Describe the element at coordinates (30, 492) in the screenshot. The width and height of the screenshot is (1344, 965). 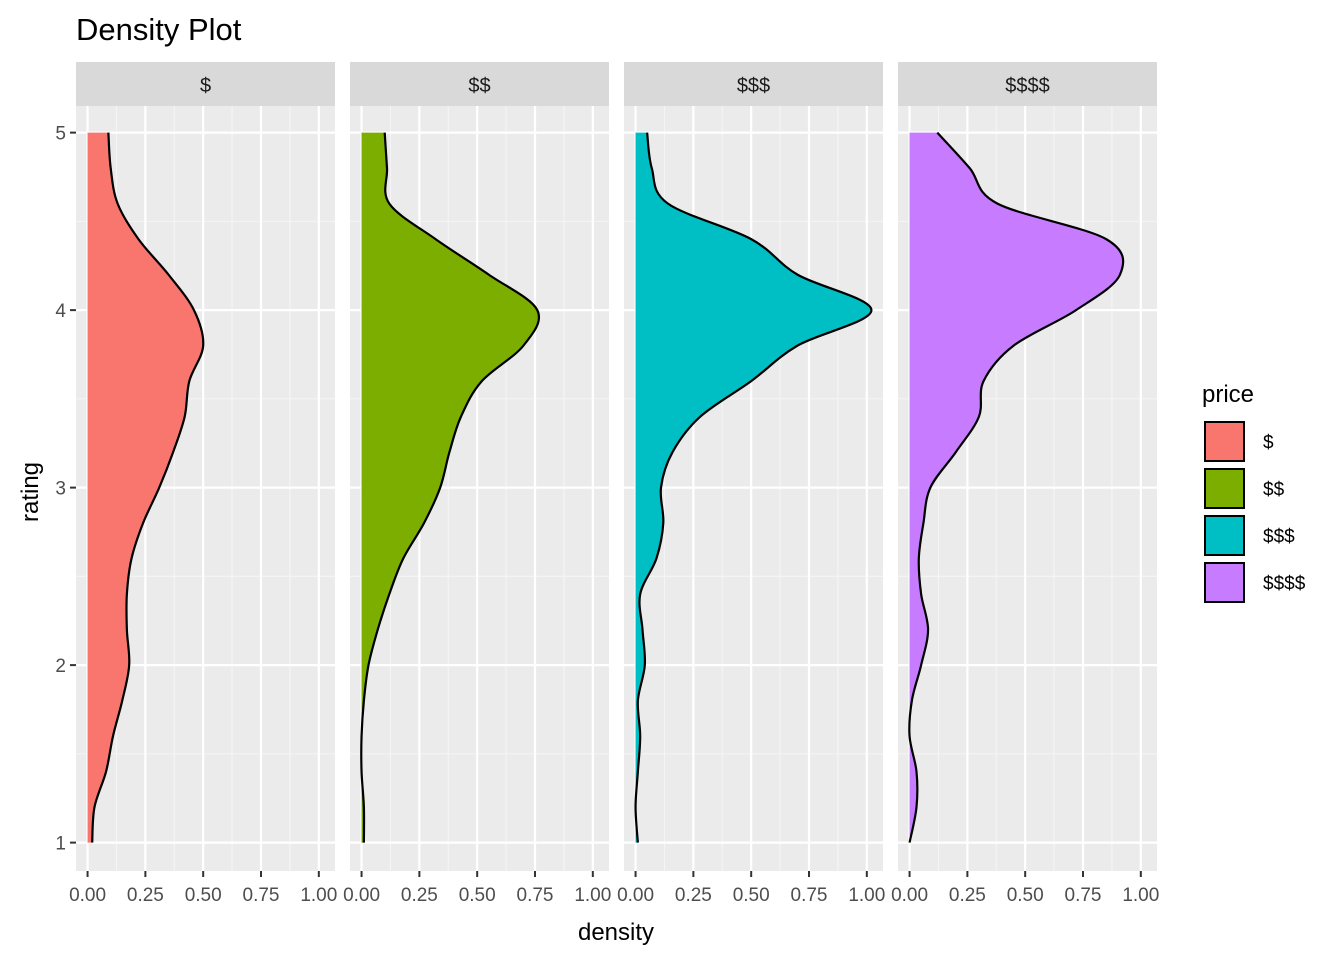
I see `y-axis-title: rating` at that location.